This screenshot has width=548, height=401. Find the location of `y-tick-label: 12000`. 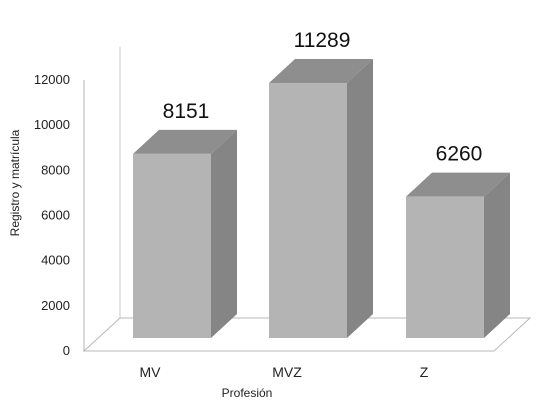

y-tick-label: 12000 is located at coordinates (52, 79).